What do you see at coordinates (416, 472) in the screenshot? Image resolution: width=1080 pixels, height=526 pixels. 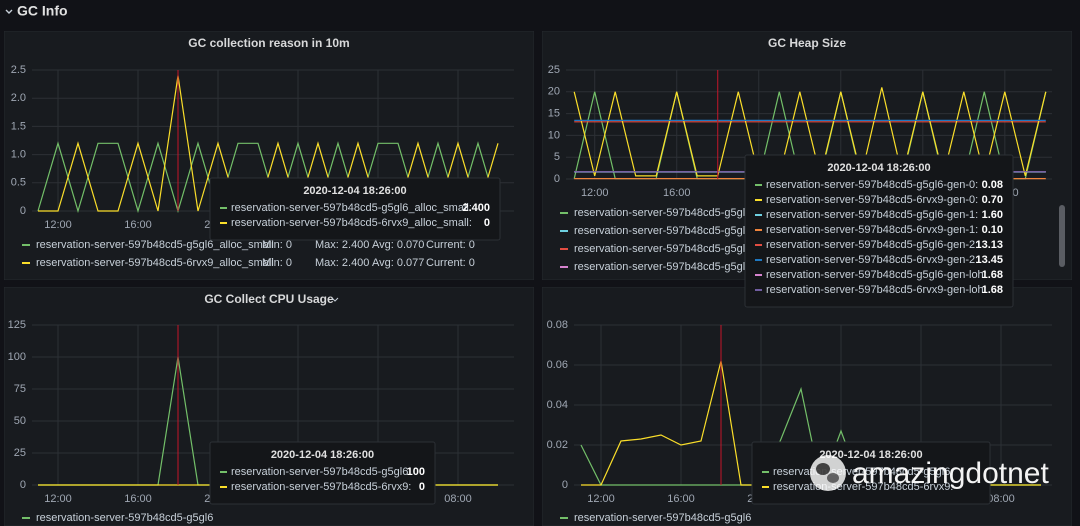 I see `tooltip-value: 100` at bounding box center [416, 472].